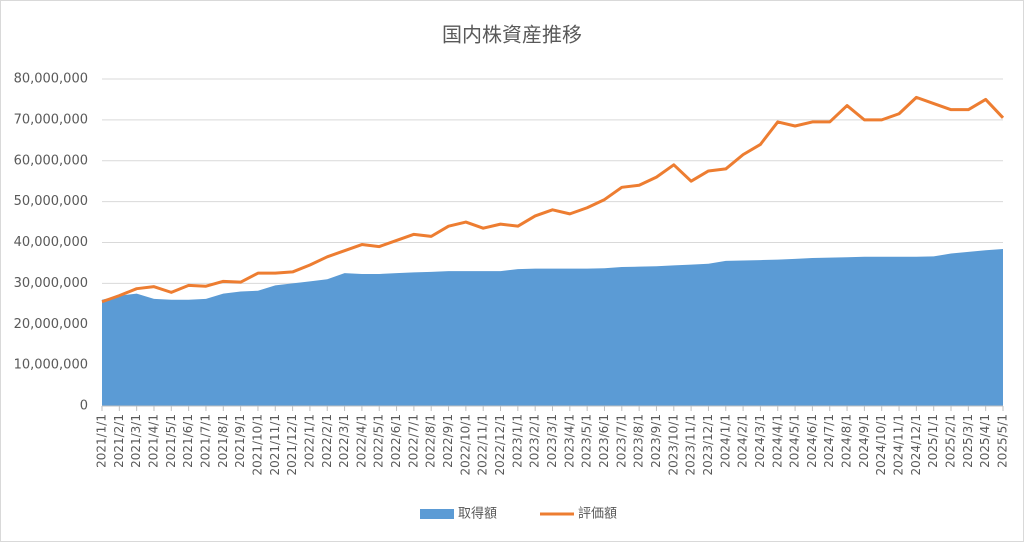 The image size is (1024, 542). What do you see at coordinates (985, 441) in the screenshot?
I see `x-tick-label: 2025/4/1` at bounding box center [985, 441].